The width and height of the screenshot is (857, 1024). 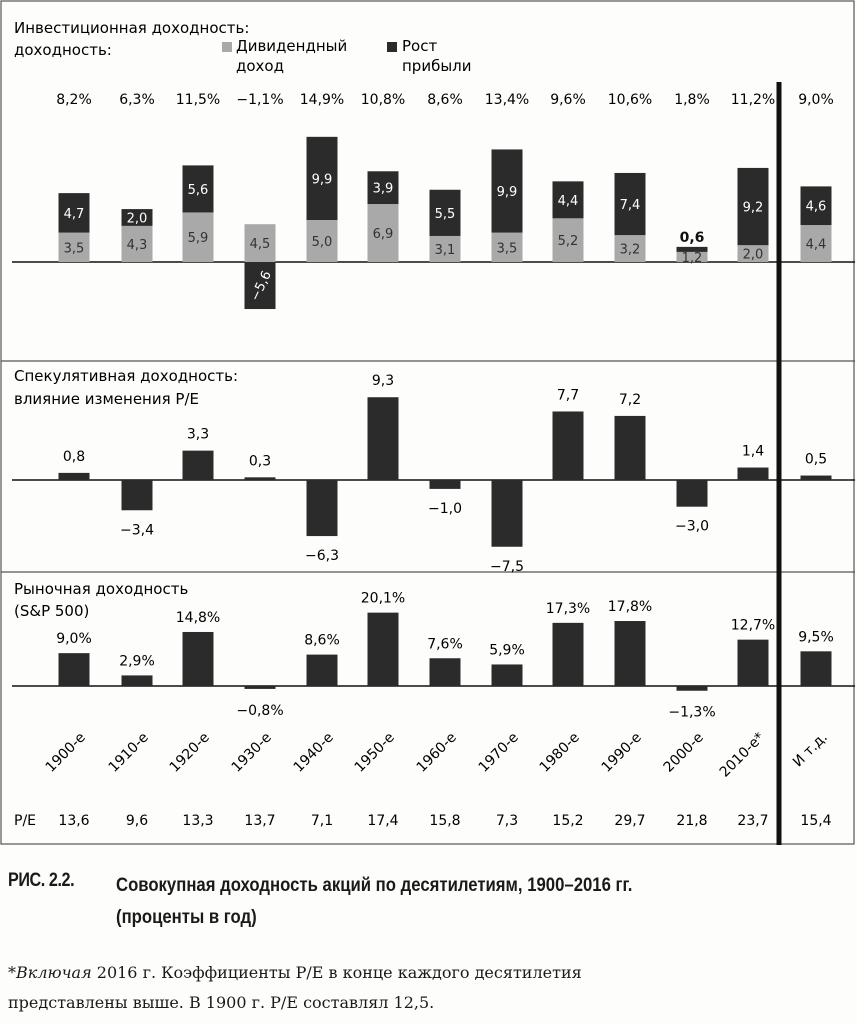 What do you see at coordinates (383, 100) in the screenshot?
I see `total-return-label: 10,8%` at bounding box center [383, 100].